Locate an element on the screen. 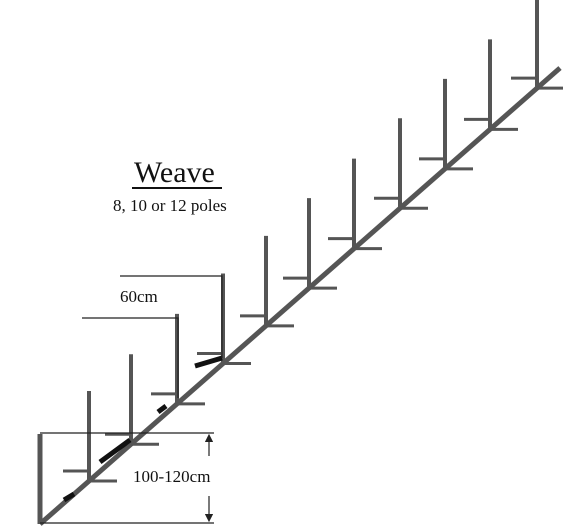 The image size is (563, 529). spacing-guide-lower is located at coordinates (130, 357).